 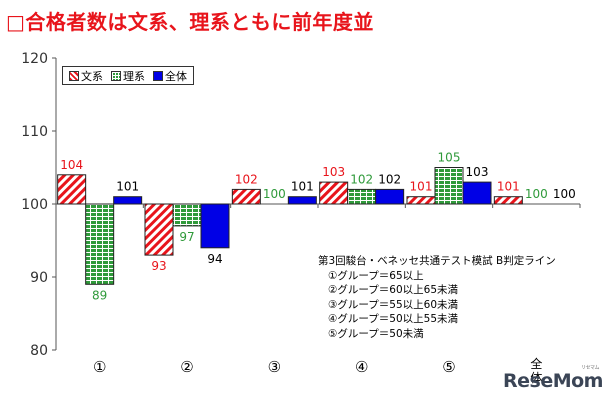 What do you see at coordinates (536, 363) in the screenshot?
I see `x-category-label: 全` at bounding box center [536, 363].